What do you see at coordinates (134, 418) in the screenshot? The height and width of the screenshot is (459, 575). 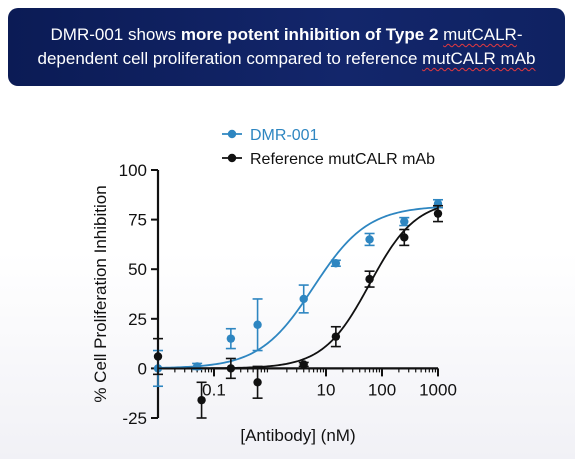 I see `y-tick-label: -25` at bounding box center [134, 418].